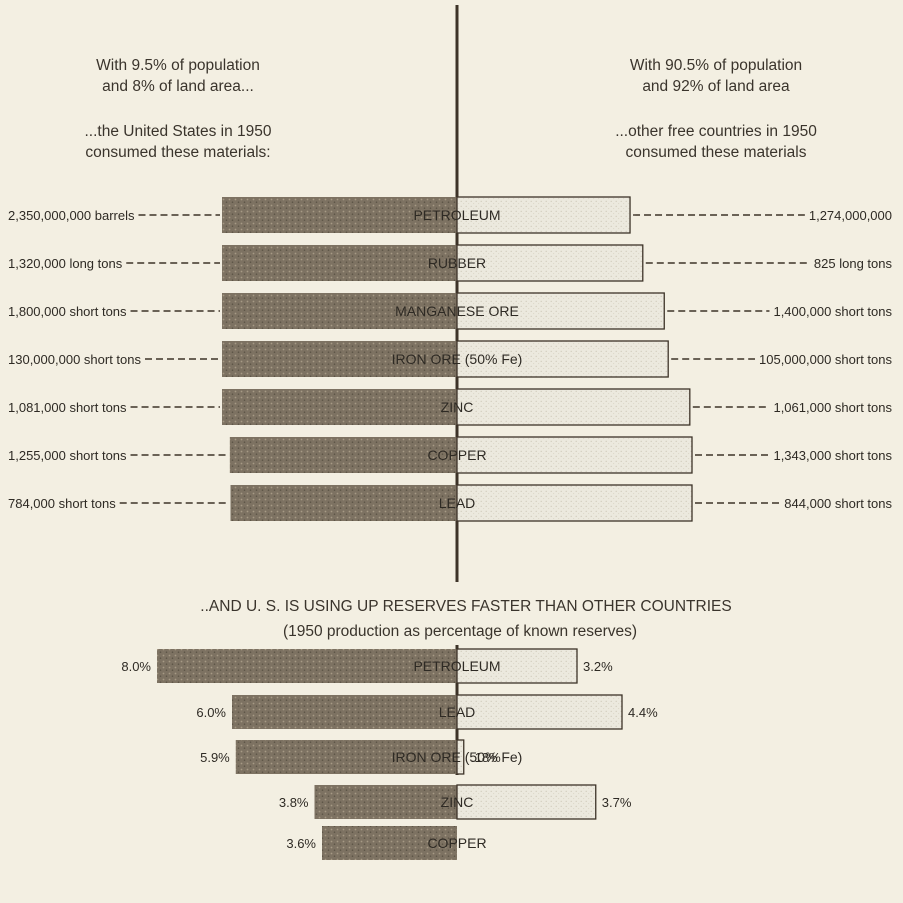 Image resolution: width=903 pixels, height=903 pixels. What do you see at coordinates (832, 407) in the screenshot?
I see `other-value-label-zinc: 1,061,000 short tons` at bounding box center [832, 407].